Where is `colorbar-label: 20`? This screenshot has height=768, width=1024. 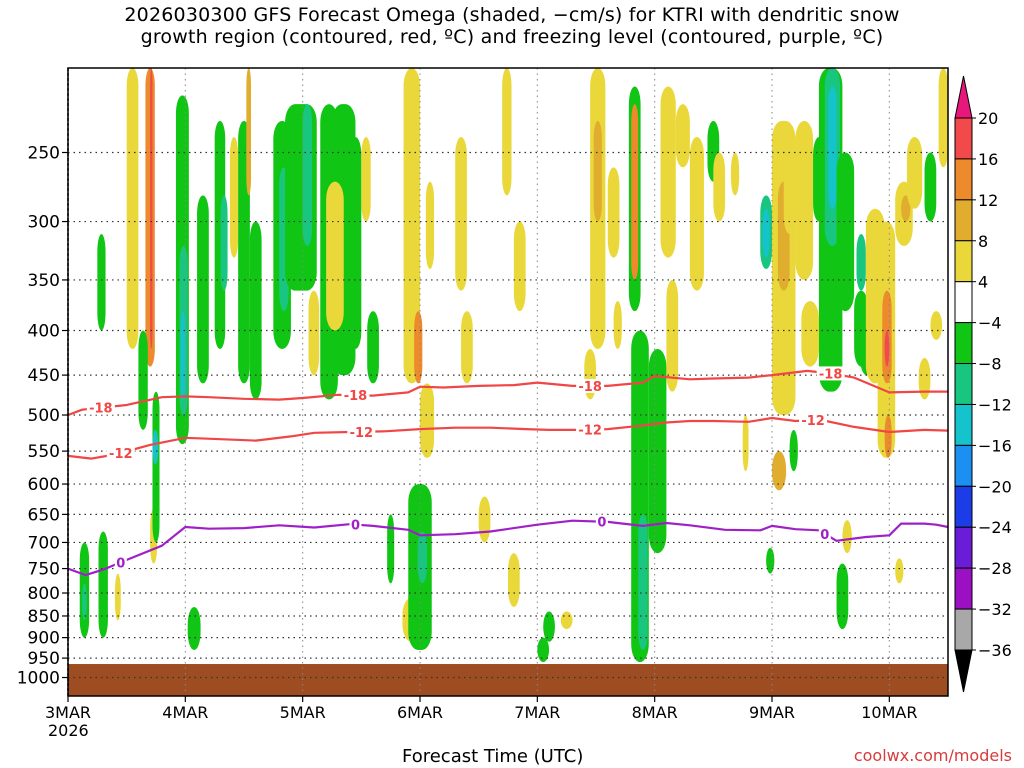
colorbar-label: 20 is located at coordinates (988, 118).